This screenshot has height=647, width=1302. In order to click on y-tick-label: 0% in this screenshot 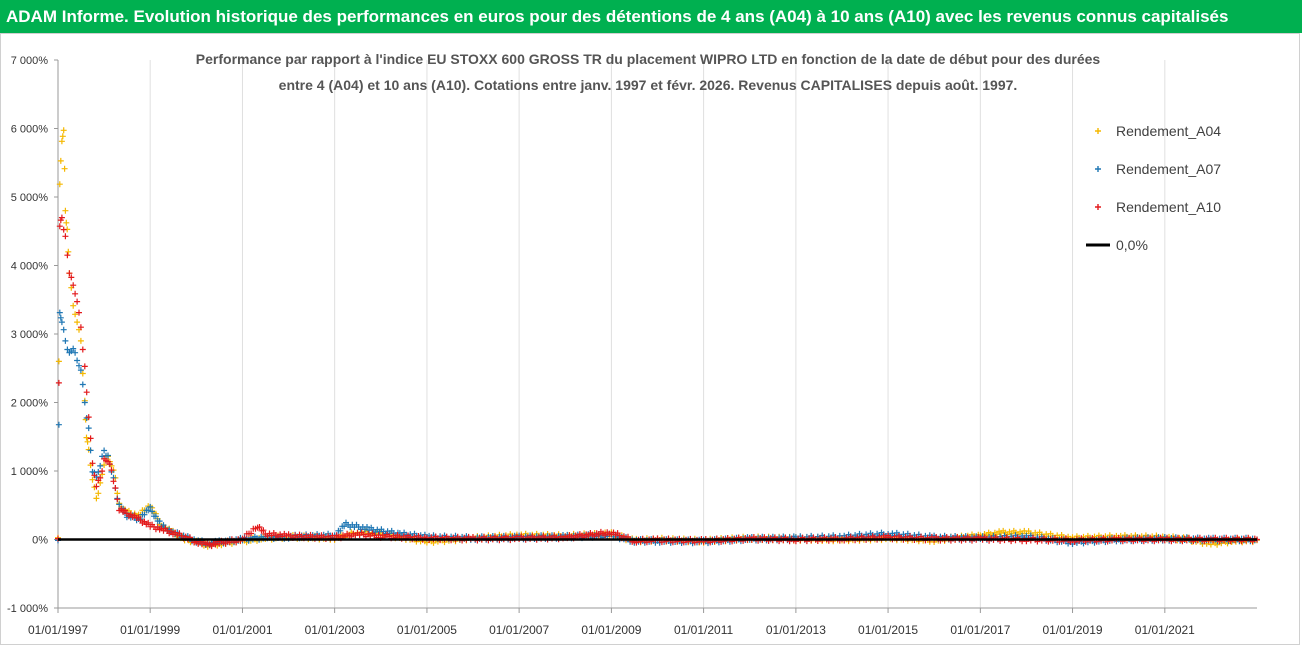, I will do `click(40, 541)`.